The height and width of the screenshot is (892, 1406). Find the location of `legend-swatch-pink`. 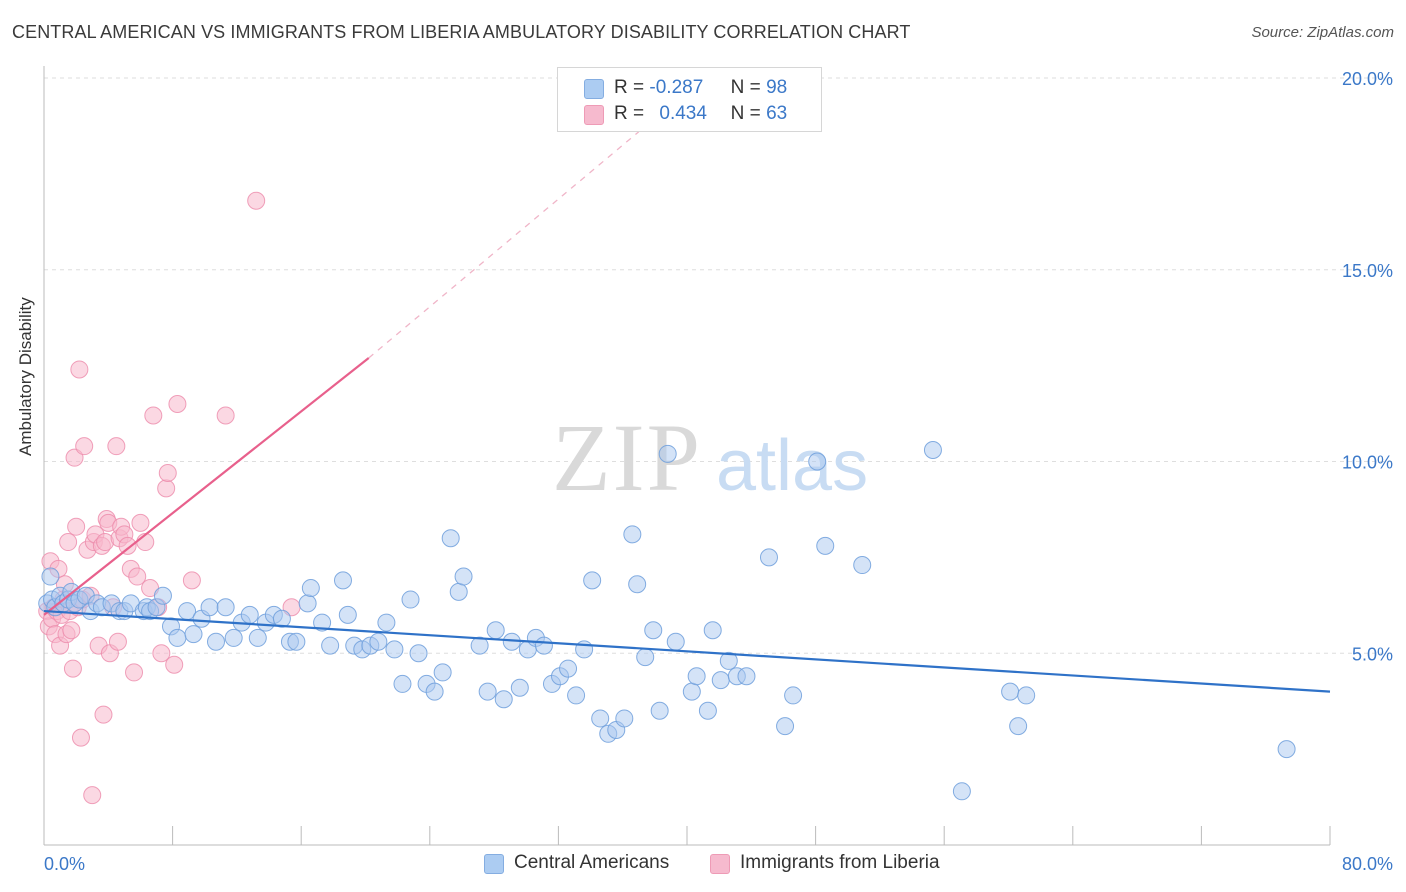

legend-swatch-pink is located at coordinates (594, 115).